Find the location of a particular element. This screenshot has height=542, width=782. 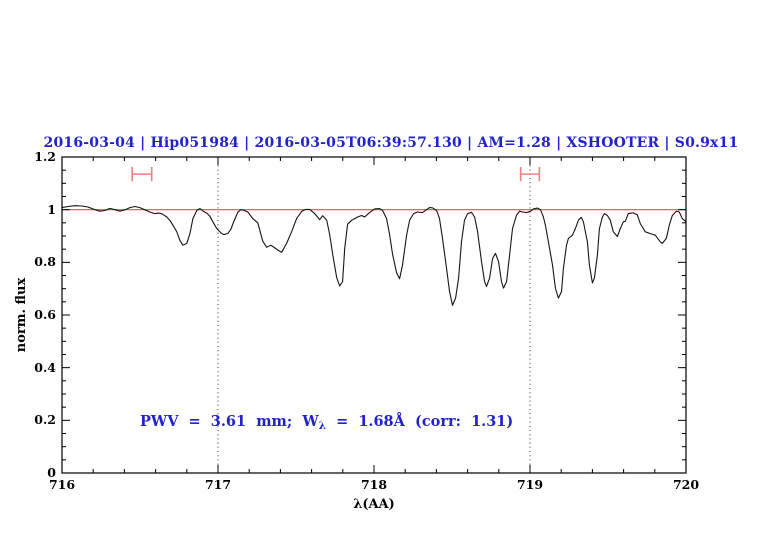

x-tick-label: 718 is located at coordinates (374, 484).